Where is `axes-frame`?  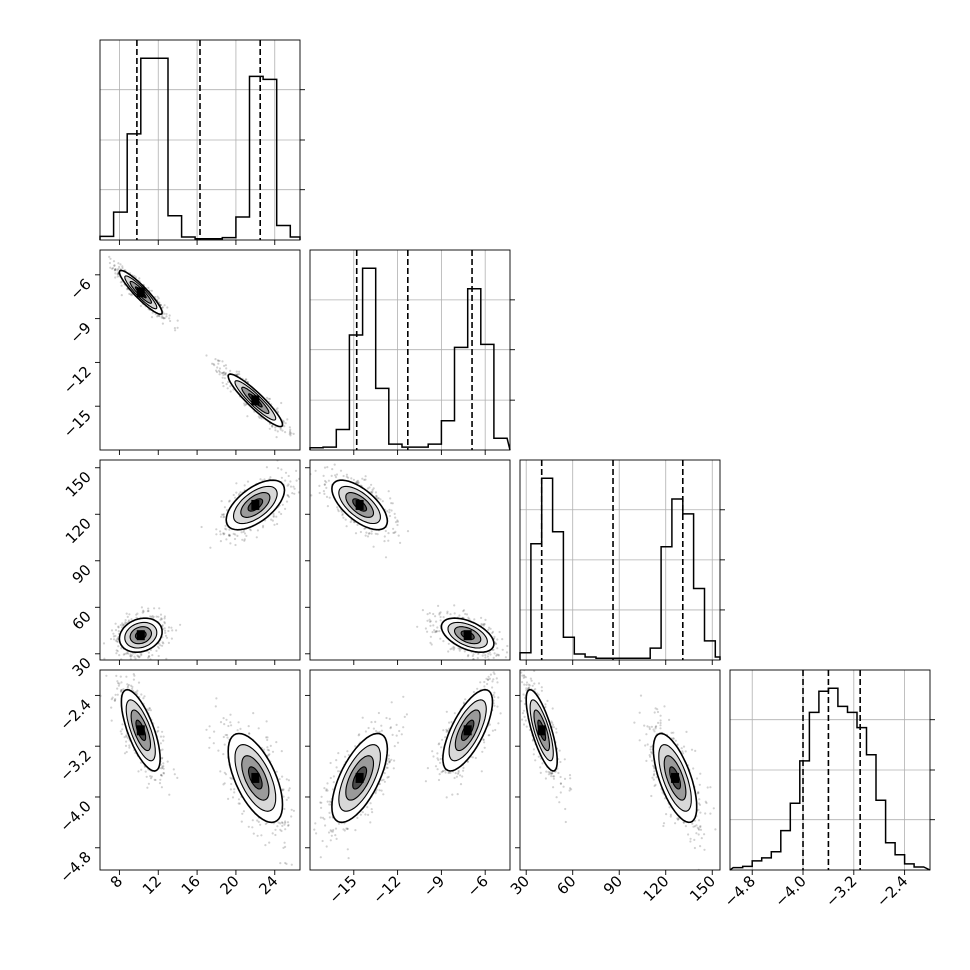 axes-frame is located at coordinates (200, 770).